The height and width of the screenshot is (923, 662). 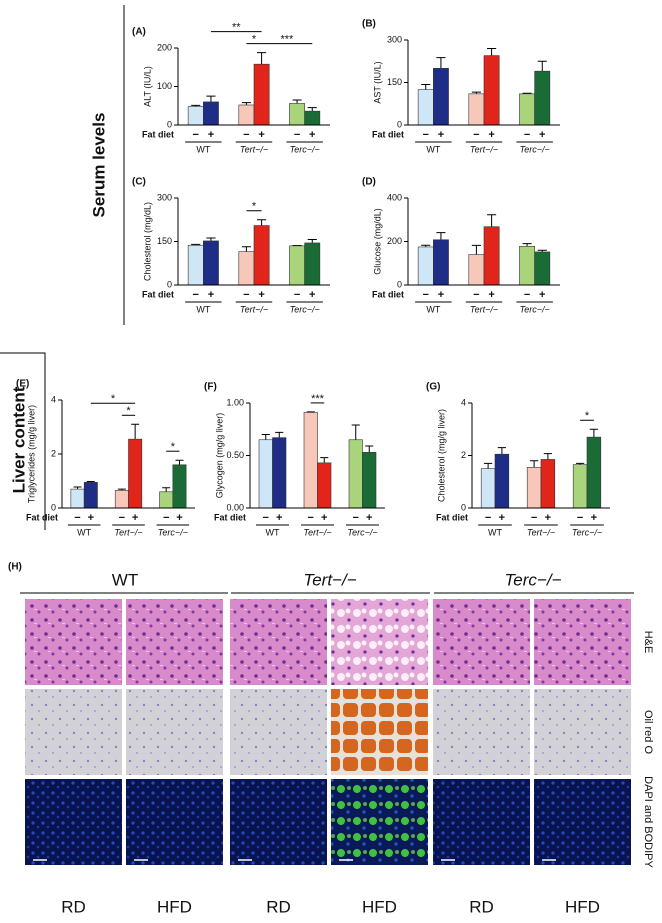 What do you see at coordinates (18, 439) in the screenshot?
I see `section-label: Liver content` at bounding box center [18, 439].